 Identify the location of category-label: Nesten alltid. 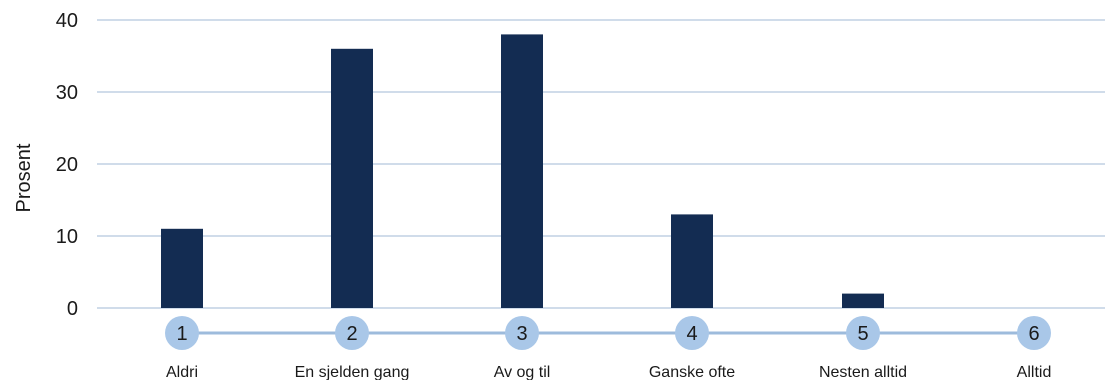
(863, 372).